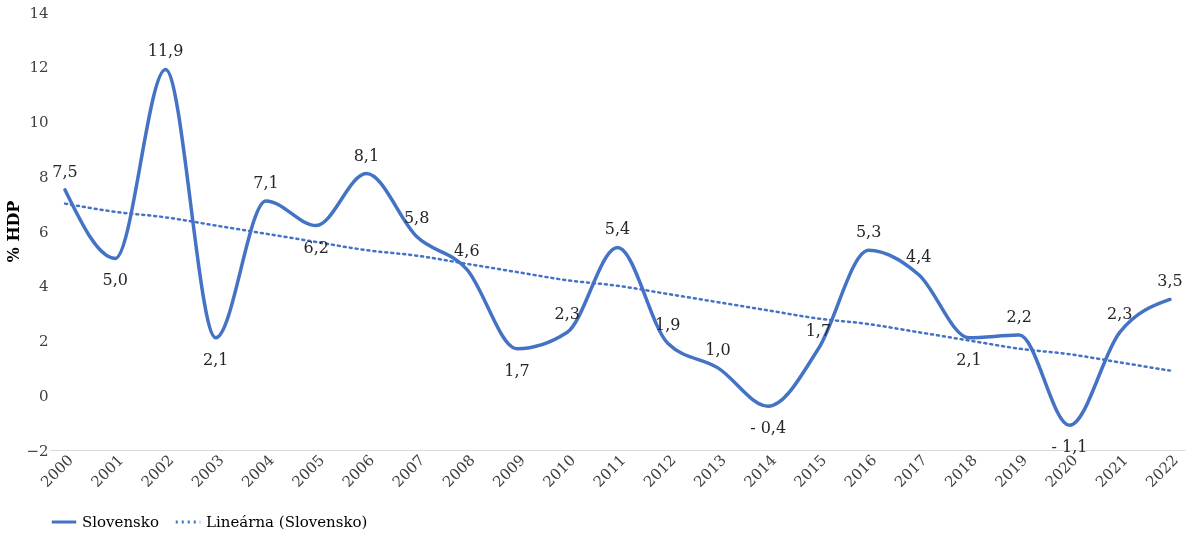 Image resolution: width=1199 pixels, height=543 pixels. I want to click on data-label: 2,2, so click(1019, 317).